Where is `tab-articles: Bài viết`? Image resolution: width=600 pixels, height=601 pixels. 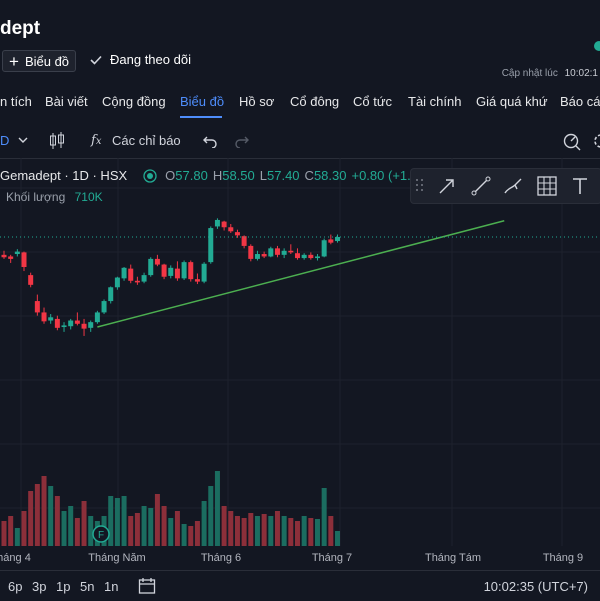 tab-articles: Bài viết is located at coordinates (66, 101).